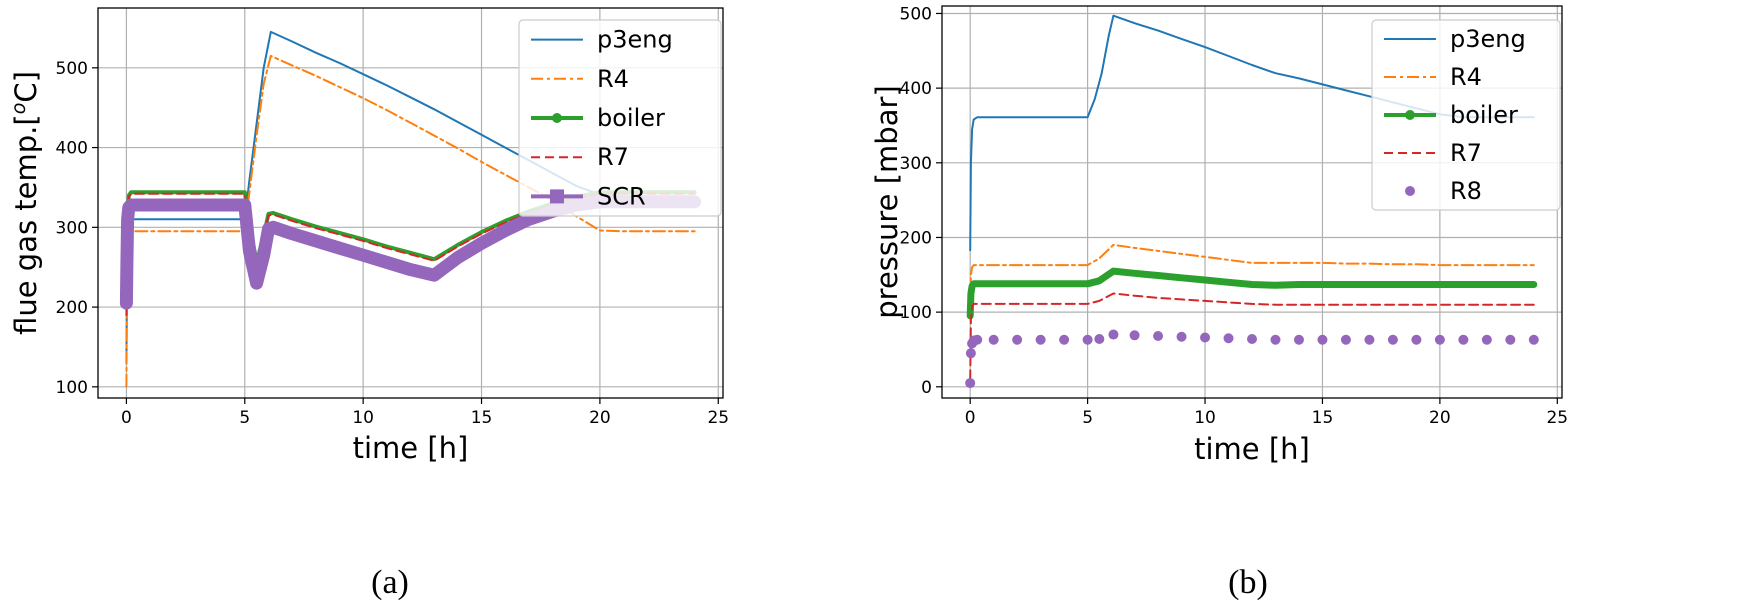 The height and width of the screenshot is (610, 1744). I want to click on series-line-R7, so click(1252, 336).